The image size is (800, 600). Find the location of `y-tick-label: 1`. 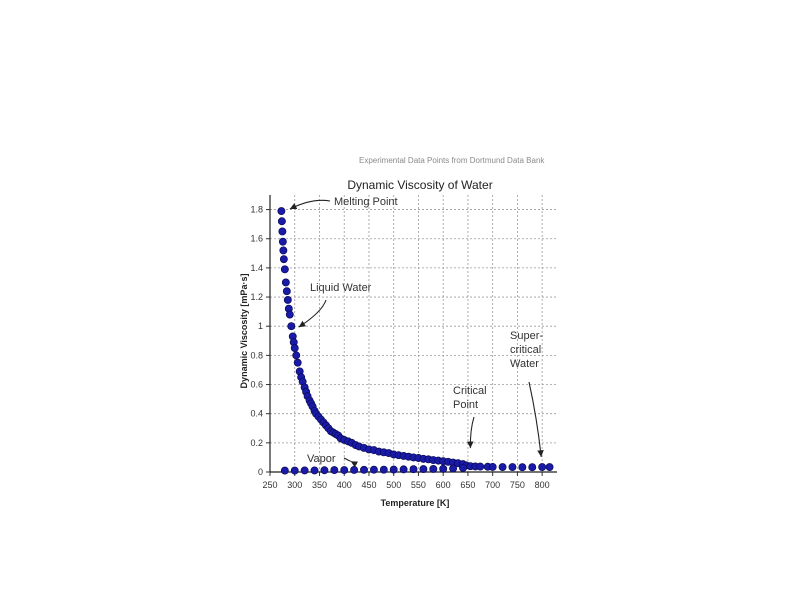

y-tick-label: 1 is located at coordinates (260, 326).